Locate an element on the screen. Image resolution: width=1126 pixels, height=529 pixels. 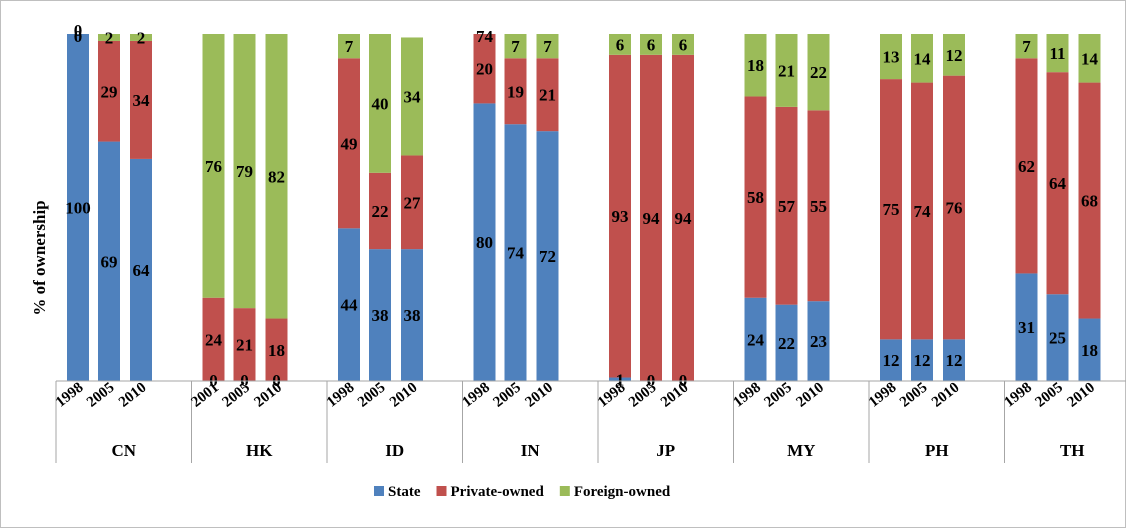
bar-segment-cn-2010-s0 is located at coordinates (141, 269).